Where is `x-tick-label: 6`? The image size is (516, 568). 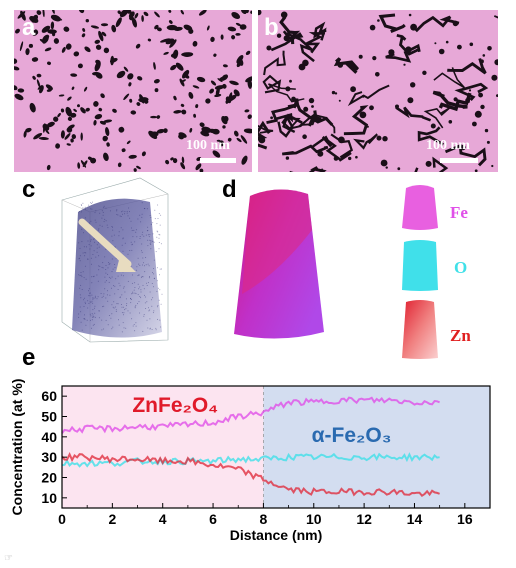 x-tick-label: 6 is located at coordinates (213, 519).